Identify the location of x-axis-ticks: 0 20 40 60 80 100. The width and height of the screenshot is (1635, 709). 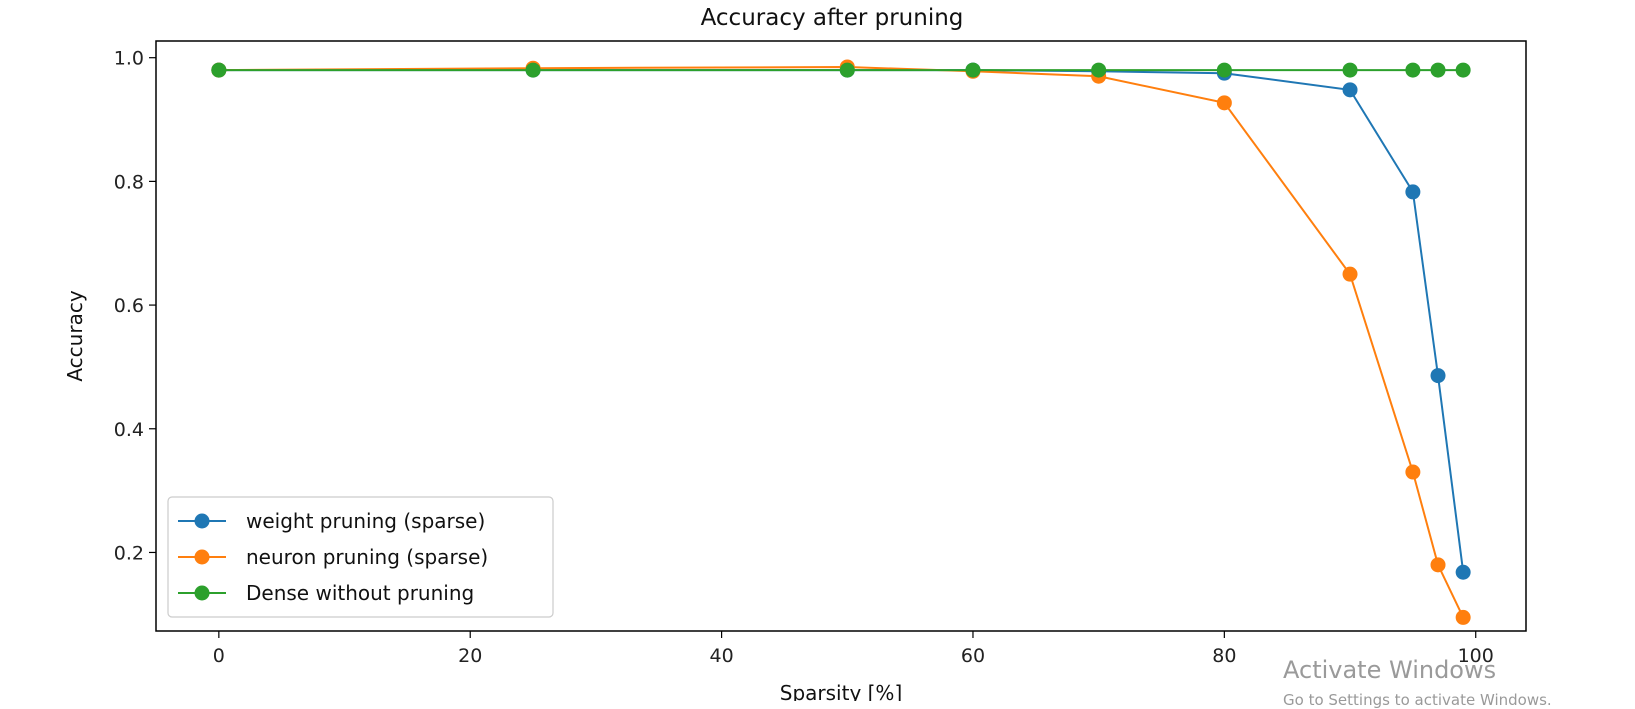
(853, 649).